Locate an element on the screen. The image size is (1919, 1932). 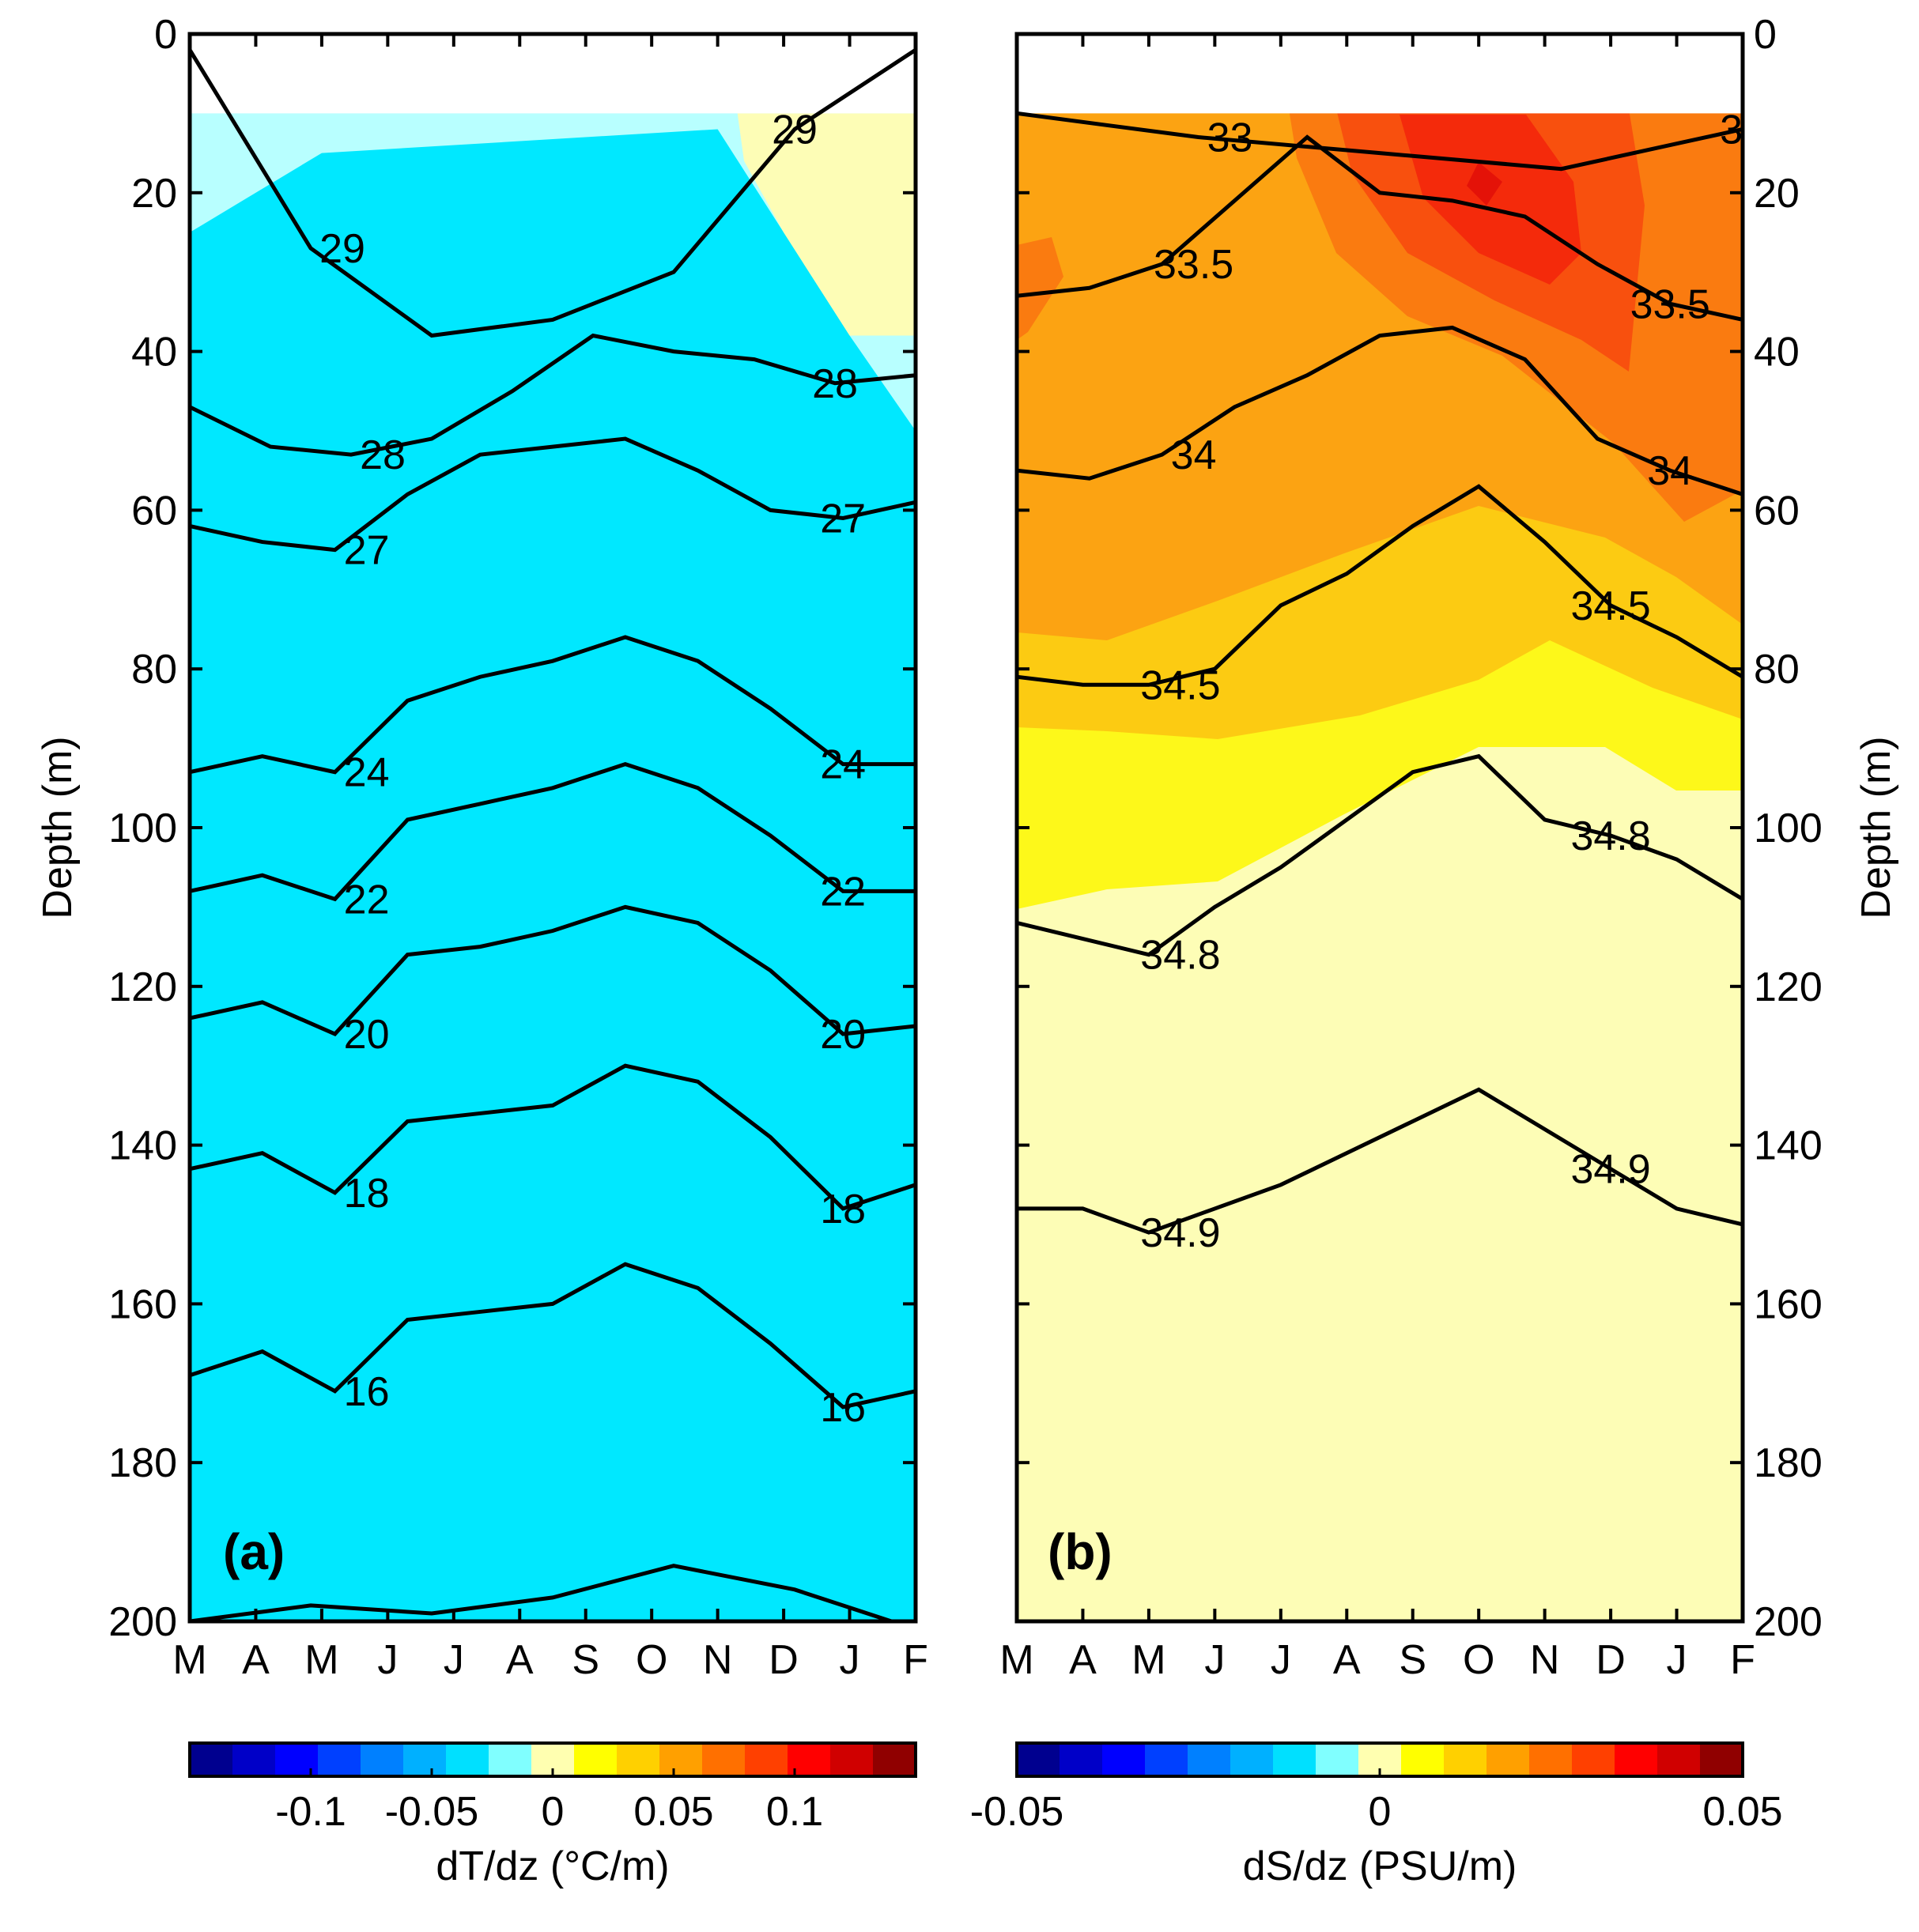
panel-a-region-pale-yellow is located at coordinates (826, 224).